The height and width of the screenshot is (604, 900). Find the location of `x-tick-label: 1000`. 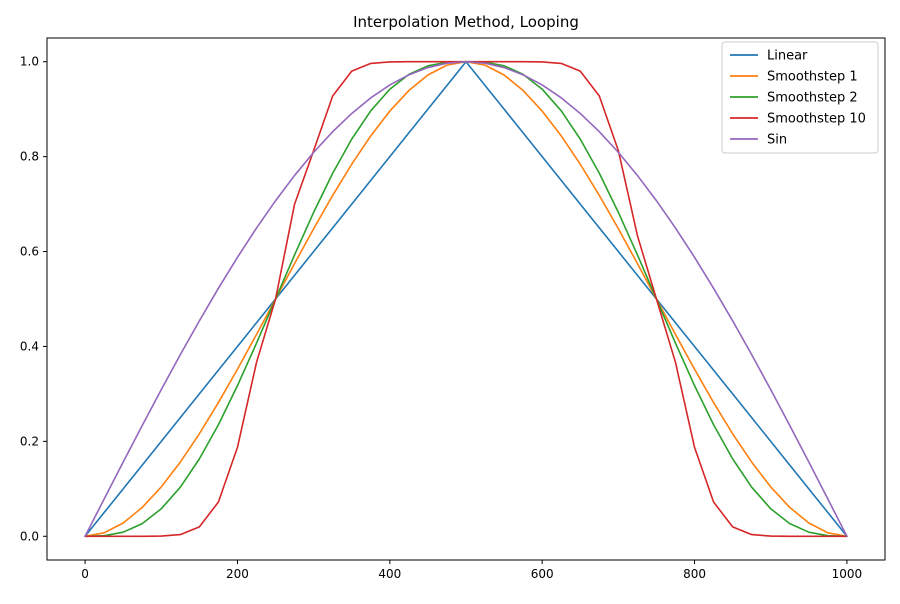

x-tick-label: 1000 is located at coordinates (847, 574).